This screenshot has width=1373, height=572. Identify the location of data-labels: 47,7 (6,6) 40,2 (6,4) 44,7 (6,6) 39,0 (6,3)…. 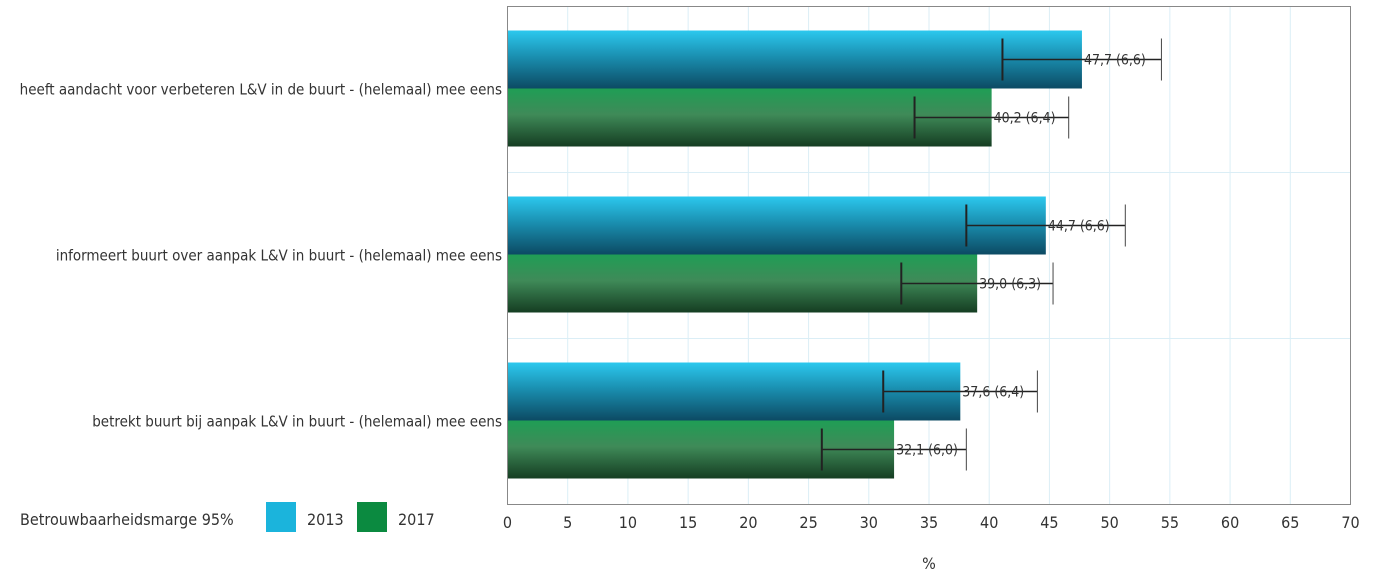
(1021, 256).